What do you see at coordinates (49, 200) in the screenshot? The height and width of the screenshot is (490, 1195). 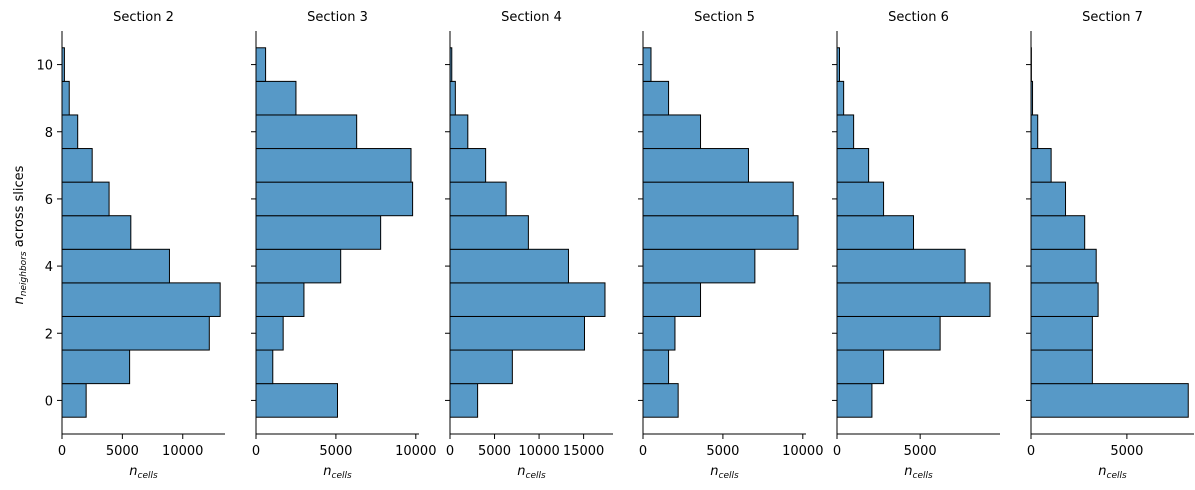 I see `y-tick-label: 6` at bounding box center [49, 200].